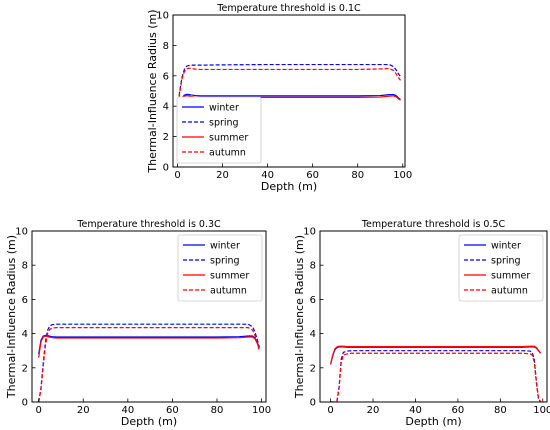 The width and height of the screenshot is (550, 430). What do you see at coordinates (148, 224) in the screenshot?
I see `chart-title: Temperature threshold is 0.3C` at bounding box center [148, 224].